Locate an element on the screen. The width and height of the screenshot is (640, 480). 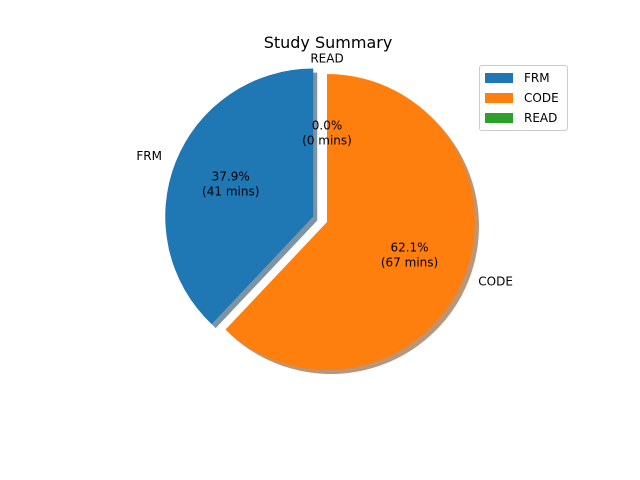
slice-frm is located at coordinates (239, 196).